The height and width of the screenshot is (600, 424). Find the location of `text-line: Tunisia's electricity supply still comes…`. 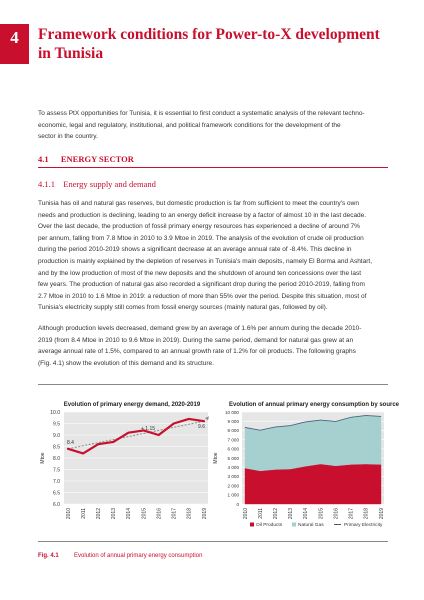

text-line: Tunisia's electricity supply still comes… is located at coordinates (183, 308).